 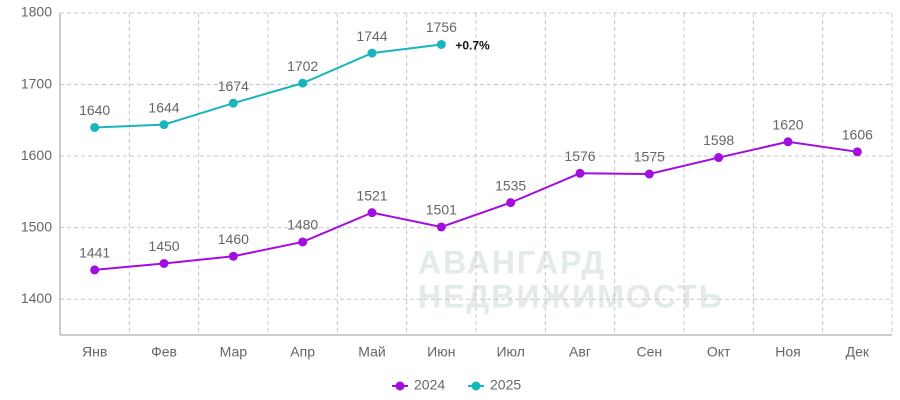 I want to click on y-tick-label: 1400, so click(x=36, y=298).